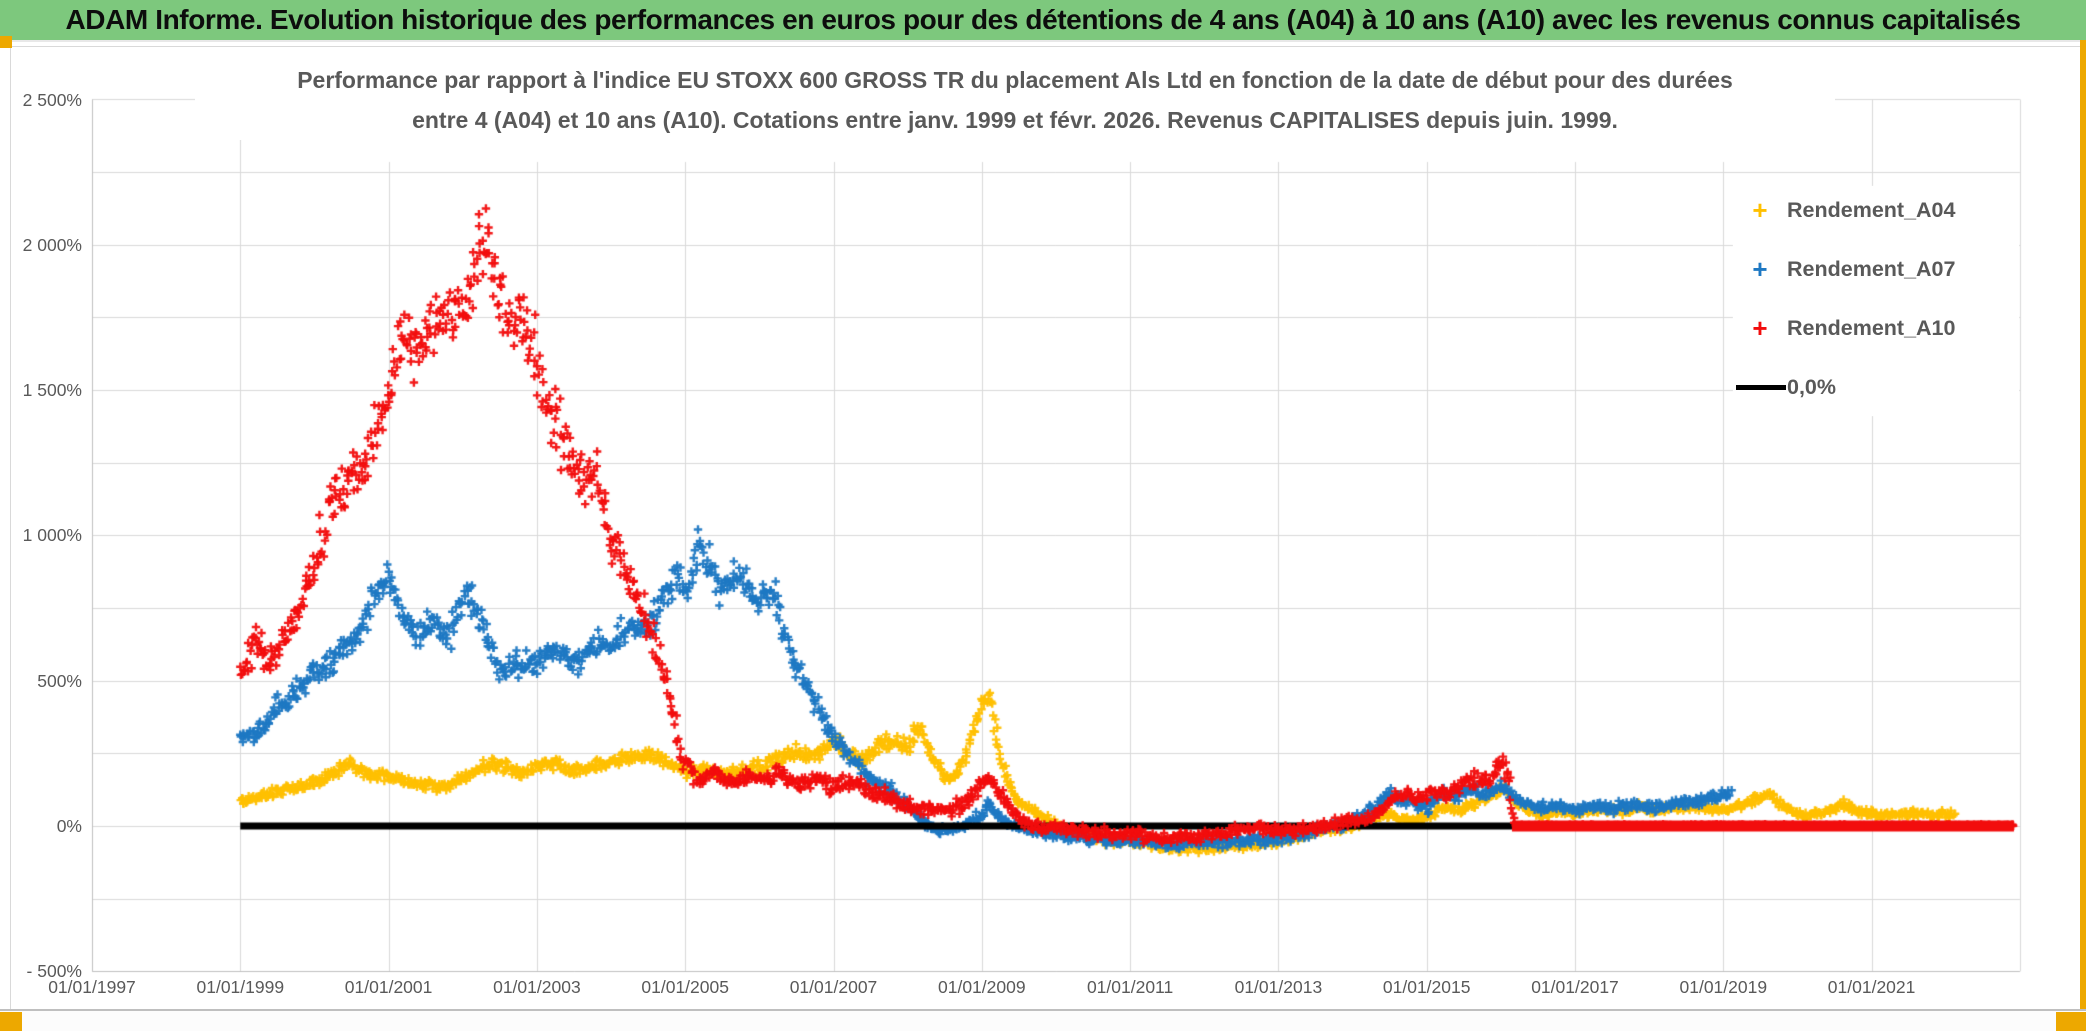 This screenshot has width=2086, height=1031. I want to click on legend-item-rendement-a04: + Rendement_A04, so click(1876, 210).